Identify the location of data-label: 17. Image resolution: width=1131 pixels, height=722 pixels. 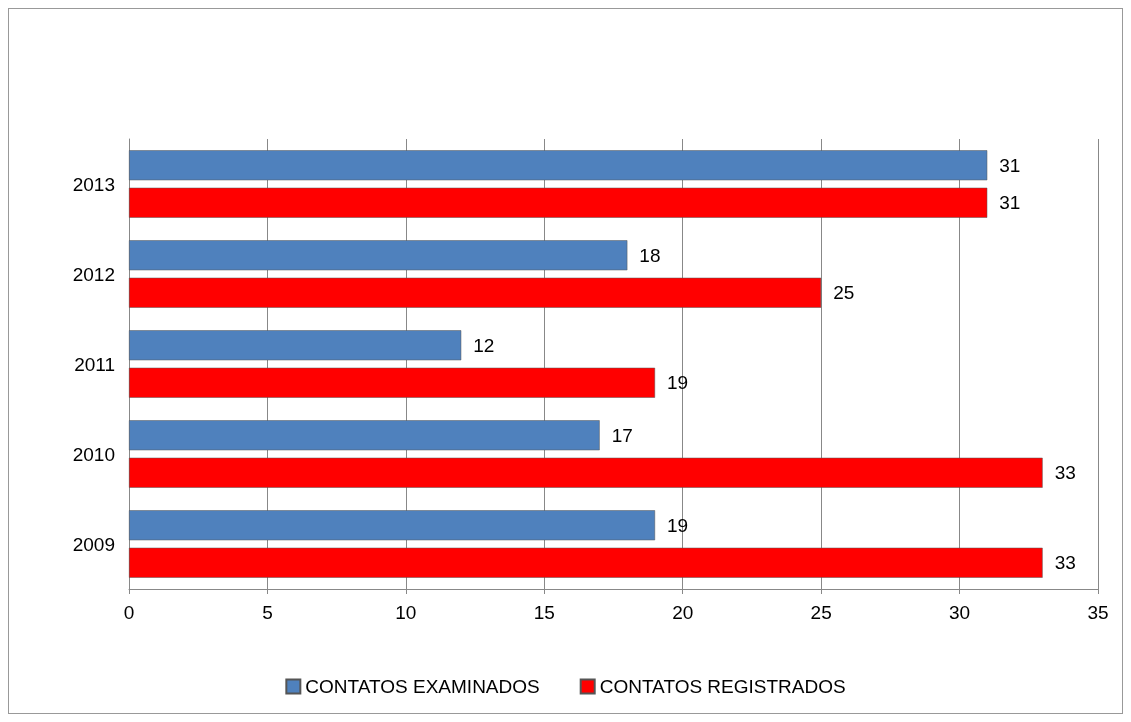
(622, 435).